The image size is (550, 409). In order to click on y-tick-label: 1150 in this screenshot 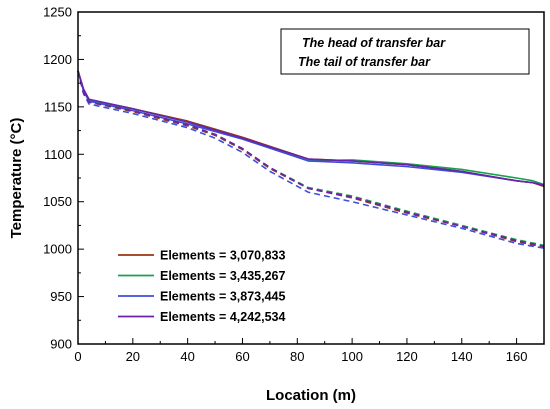, I will do `click(58, 106)`.